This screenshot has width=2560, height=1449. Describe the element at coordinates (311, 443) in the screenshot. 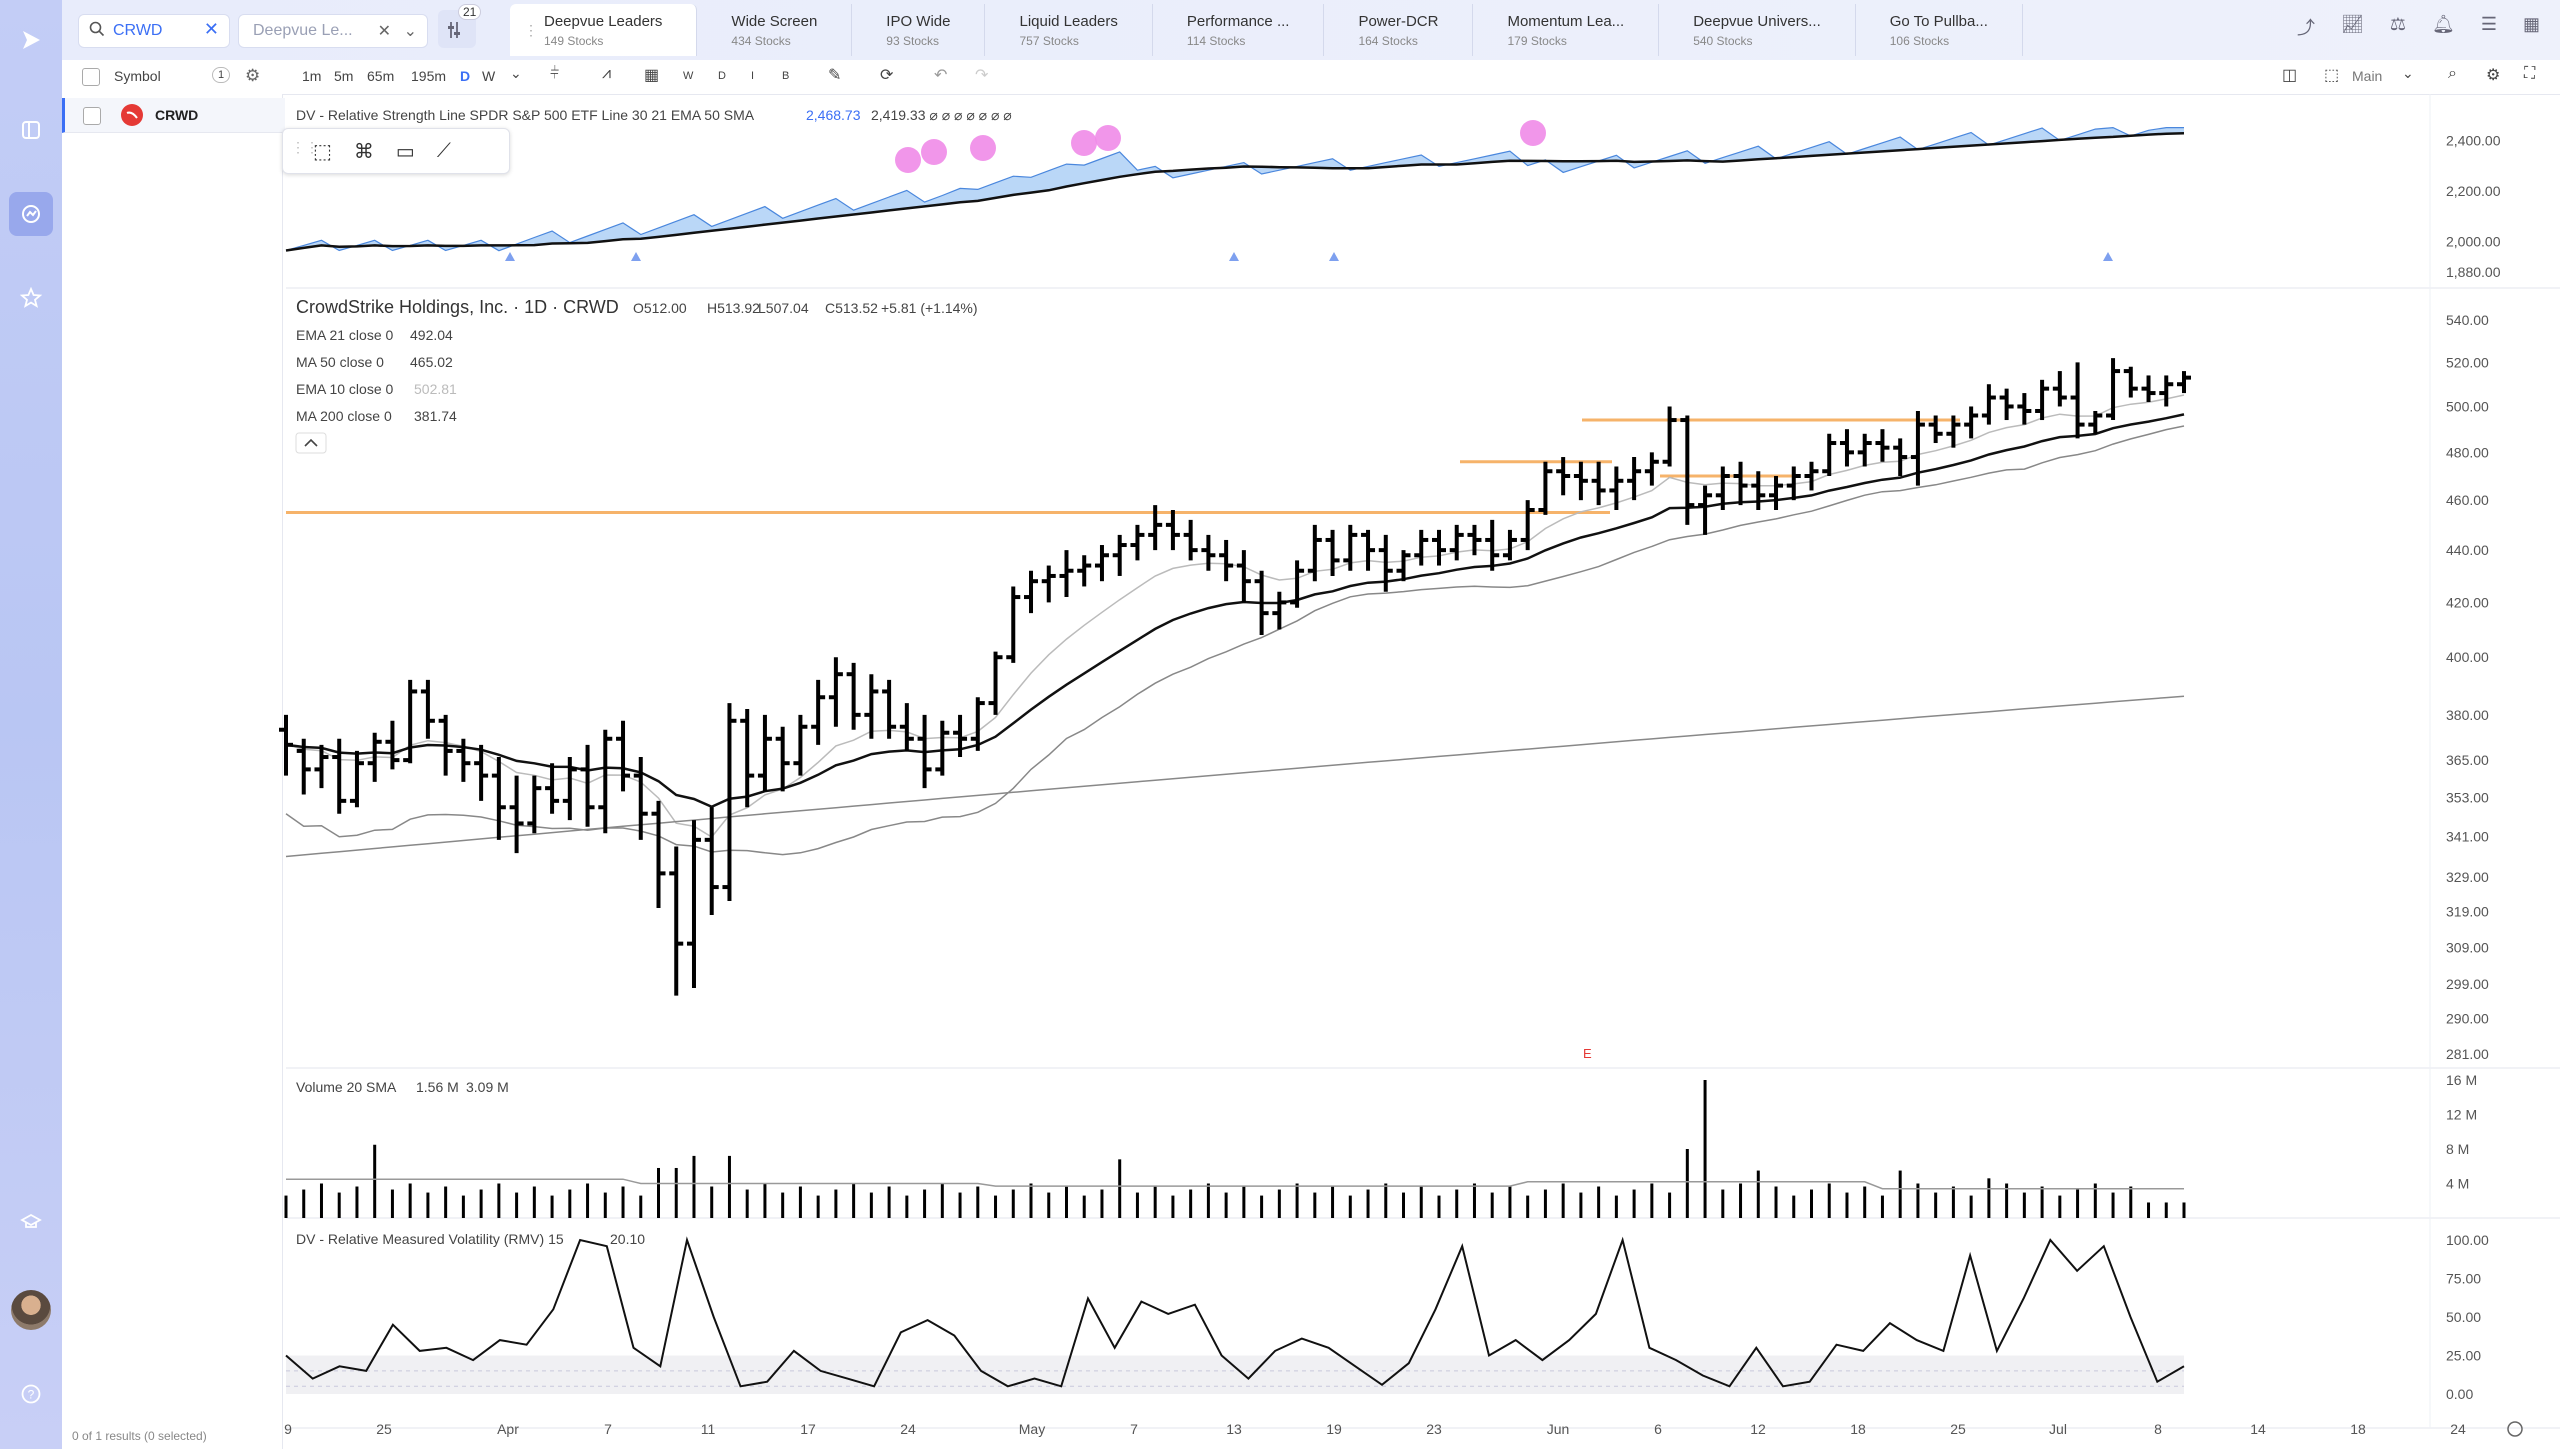

I see `collapse-legend-button` at that location.